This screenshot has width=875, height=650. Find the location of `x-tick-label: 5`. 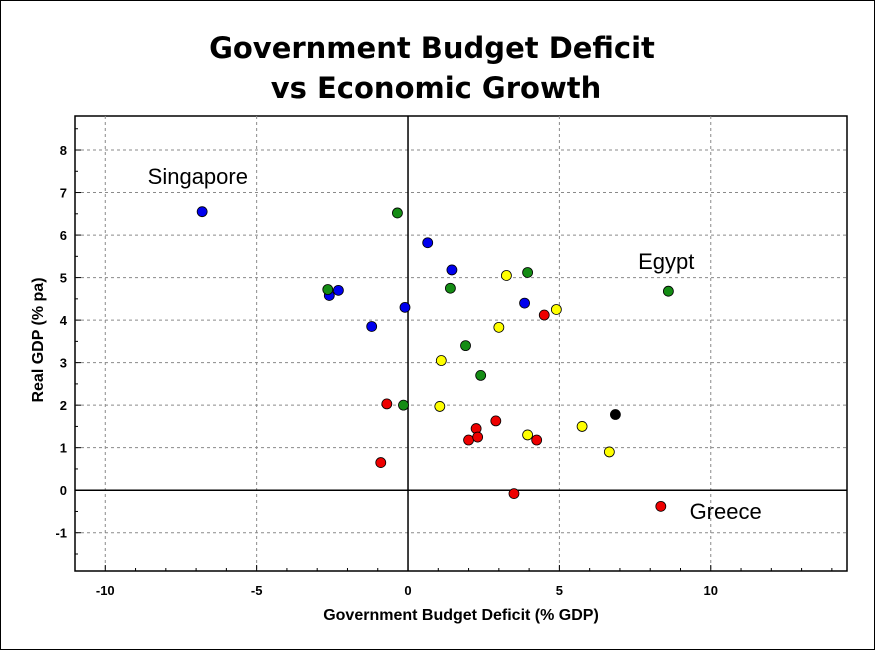

x-tick-label: 5 is located at coordinates (559, 590).